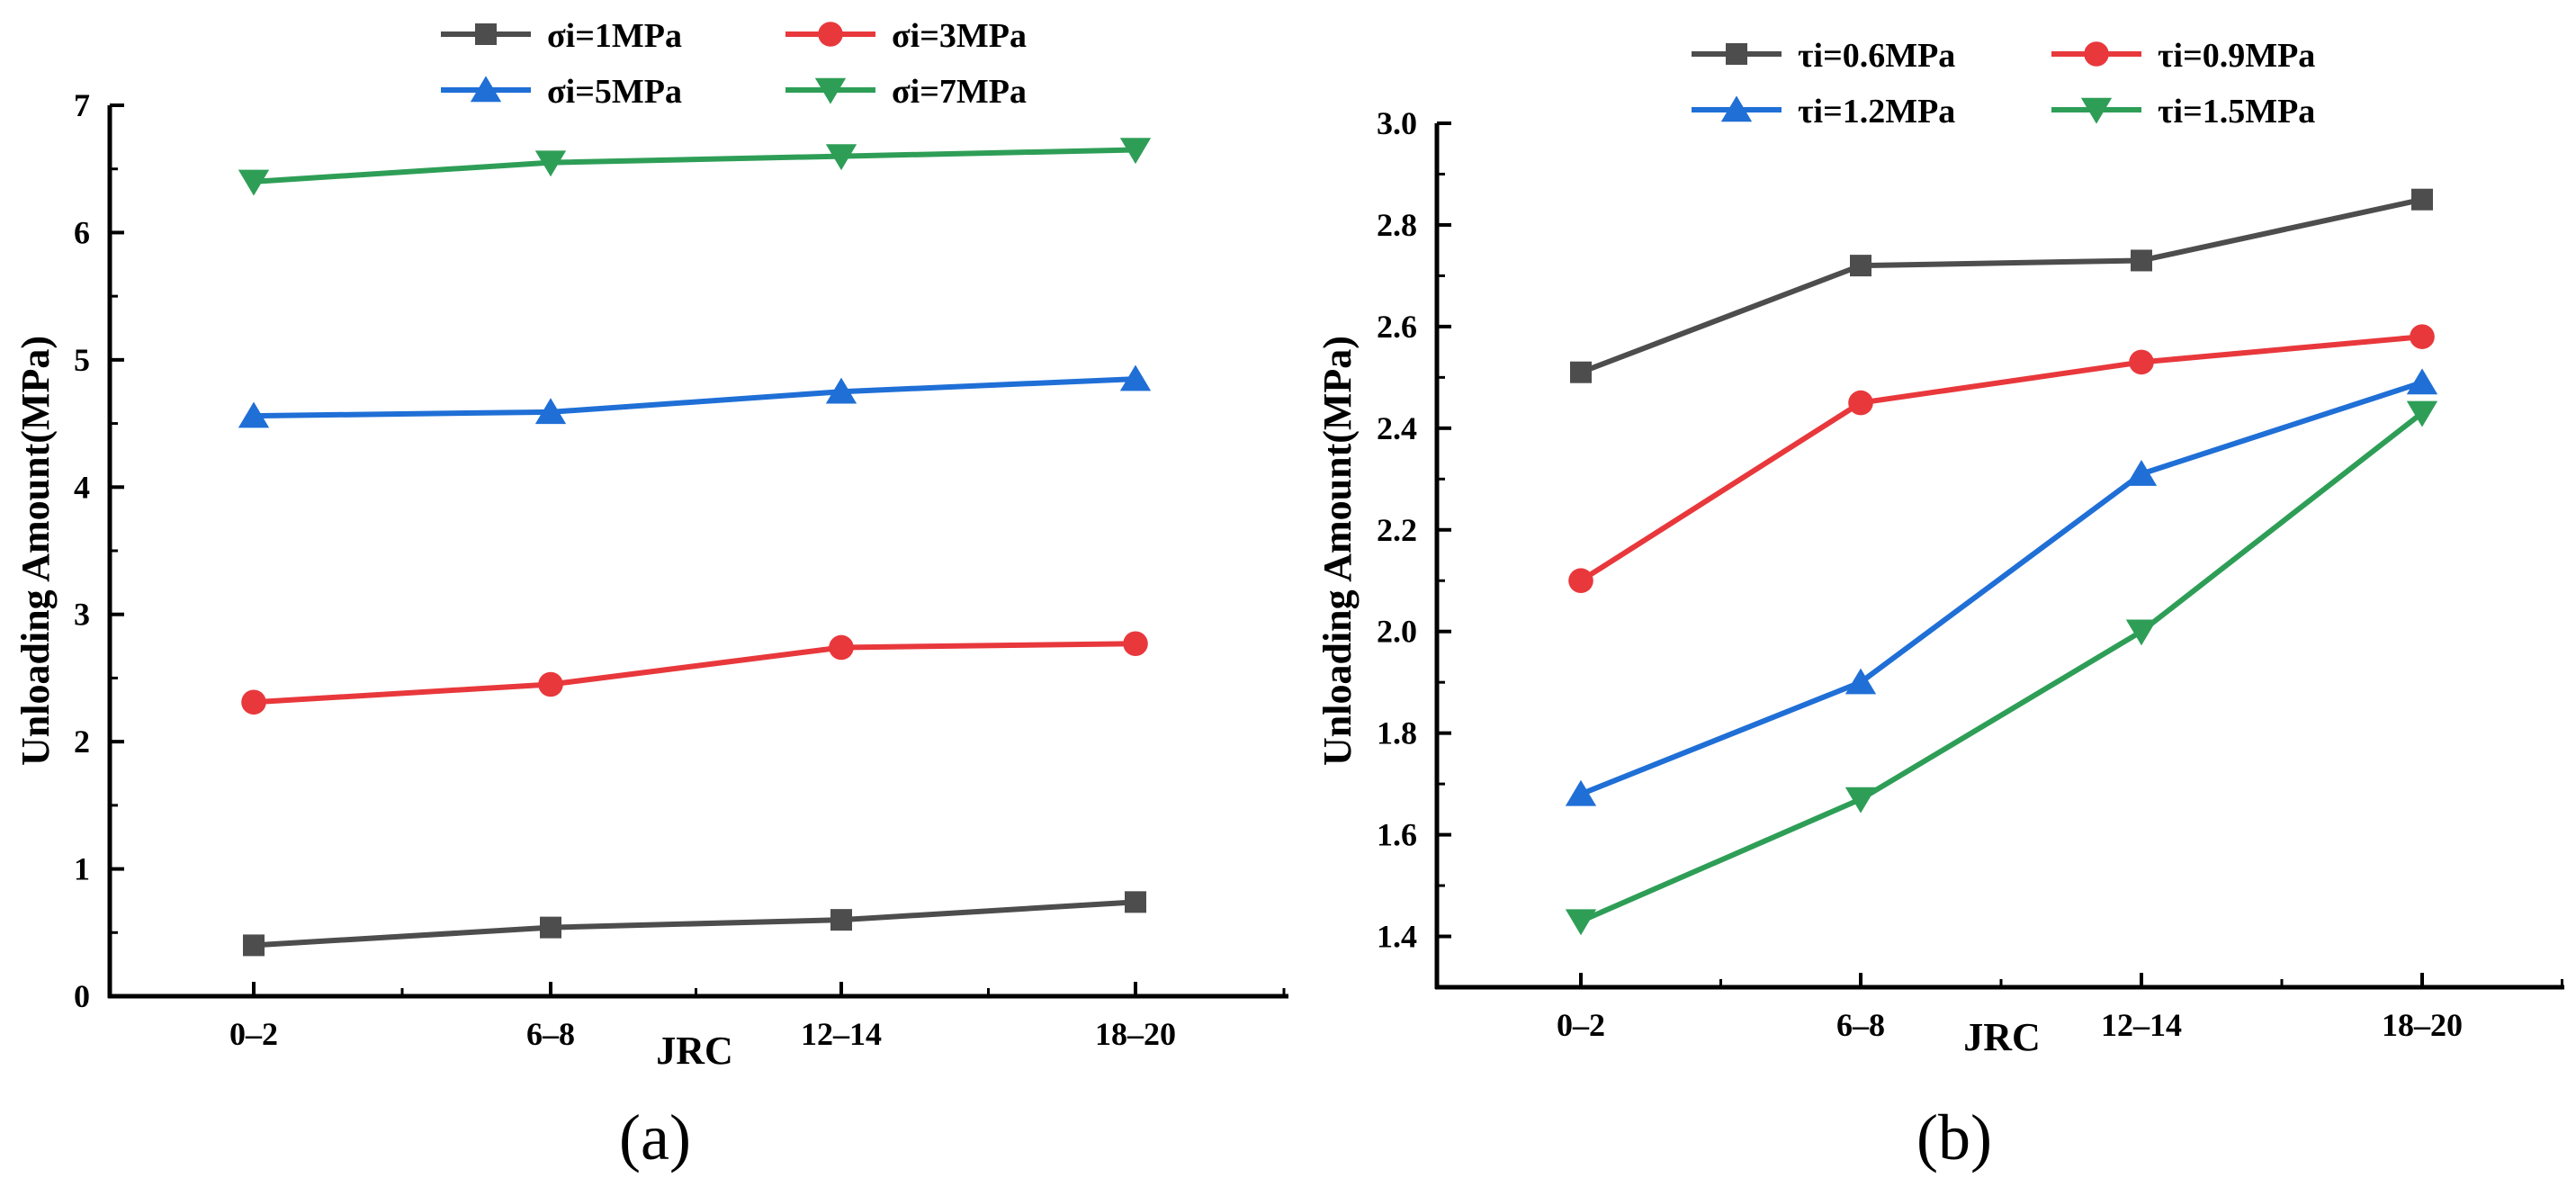  Describe the element at coordinates (1397, 937) in the screenshot. I see `y-tick-label: 1.4` at that location.